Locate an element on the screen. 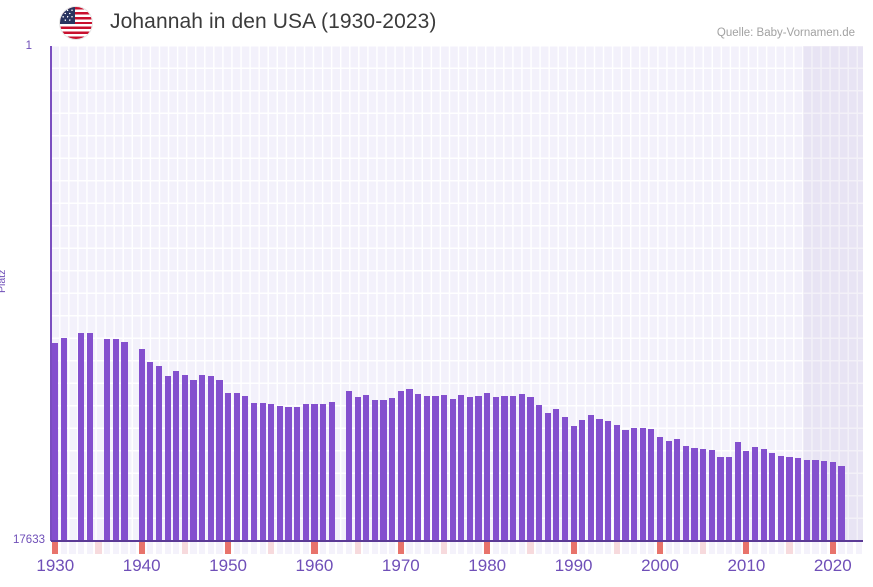  tick-marker-1949 is located at coordinates (219, 548).